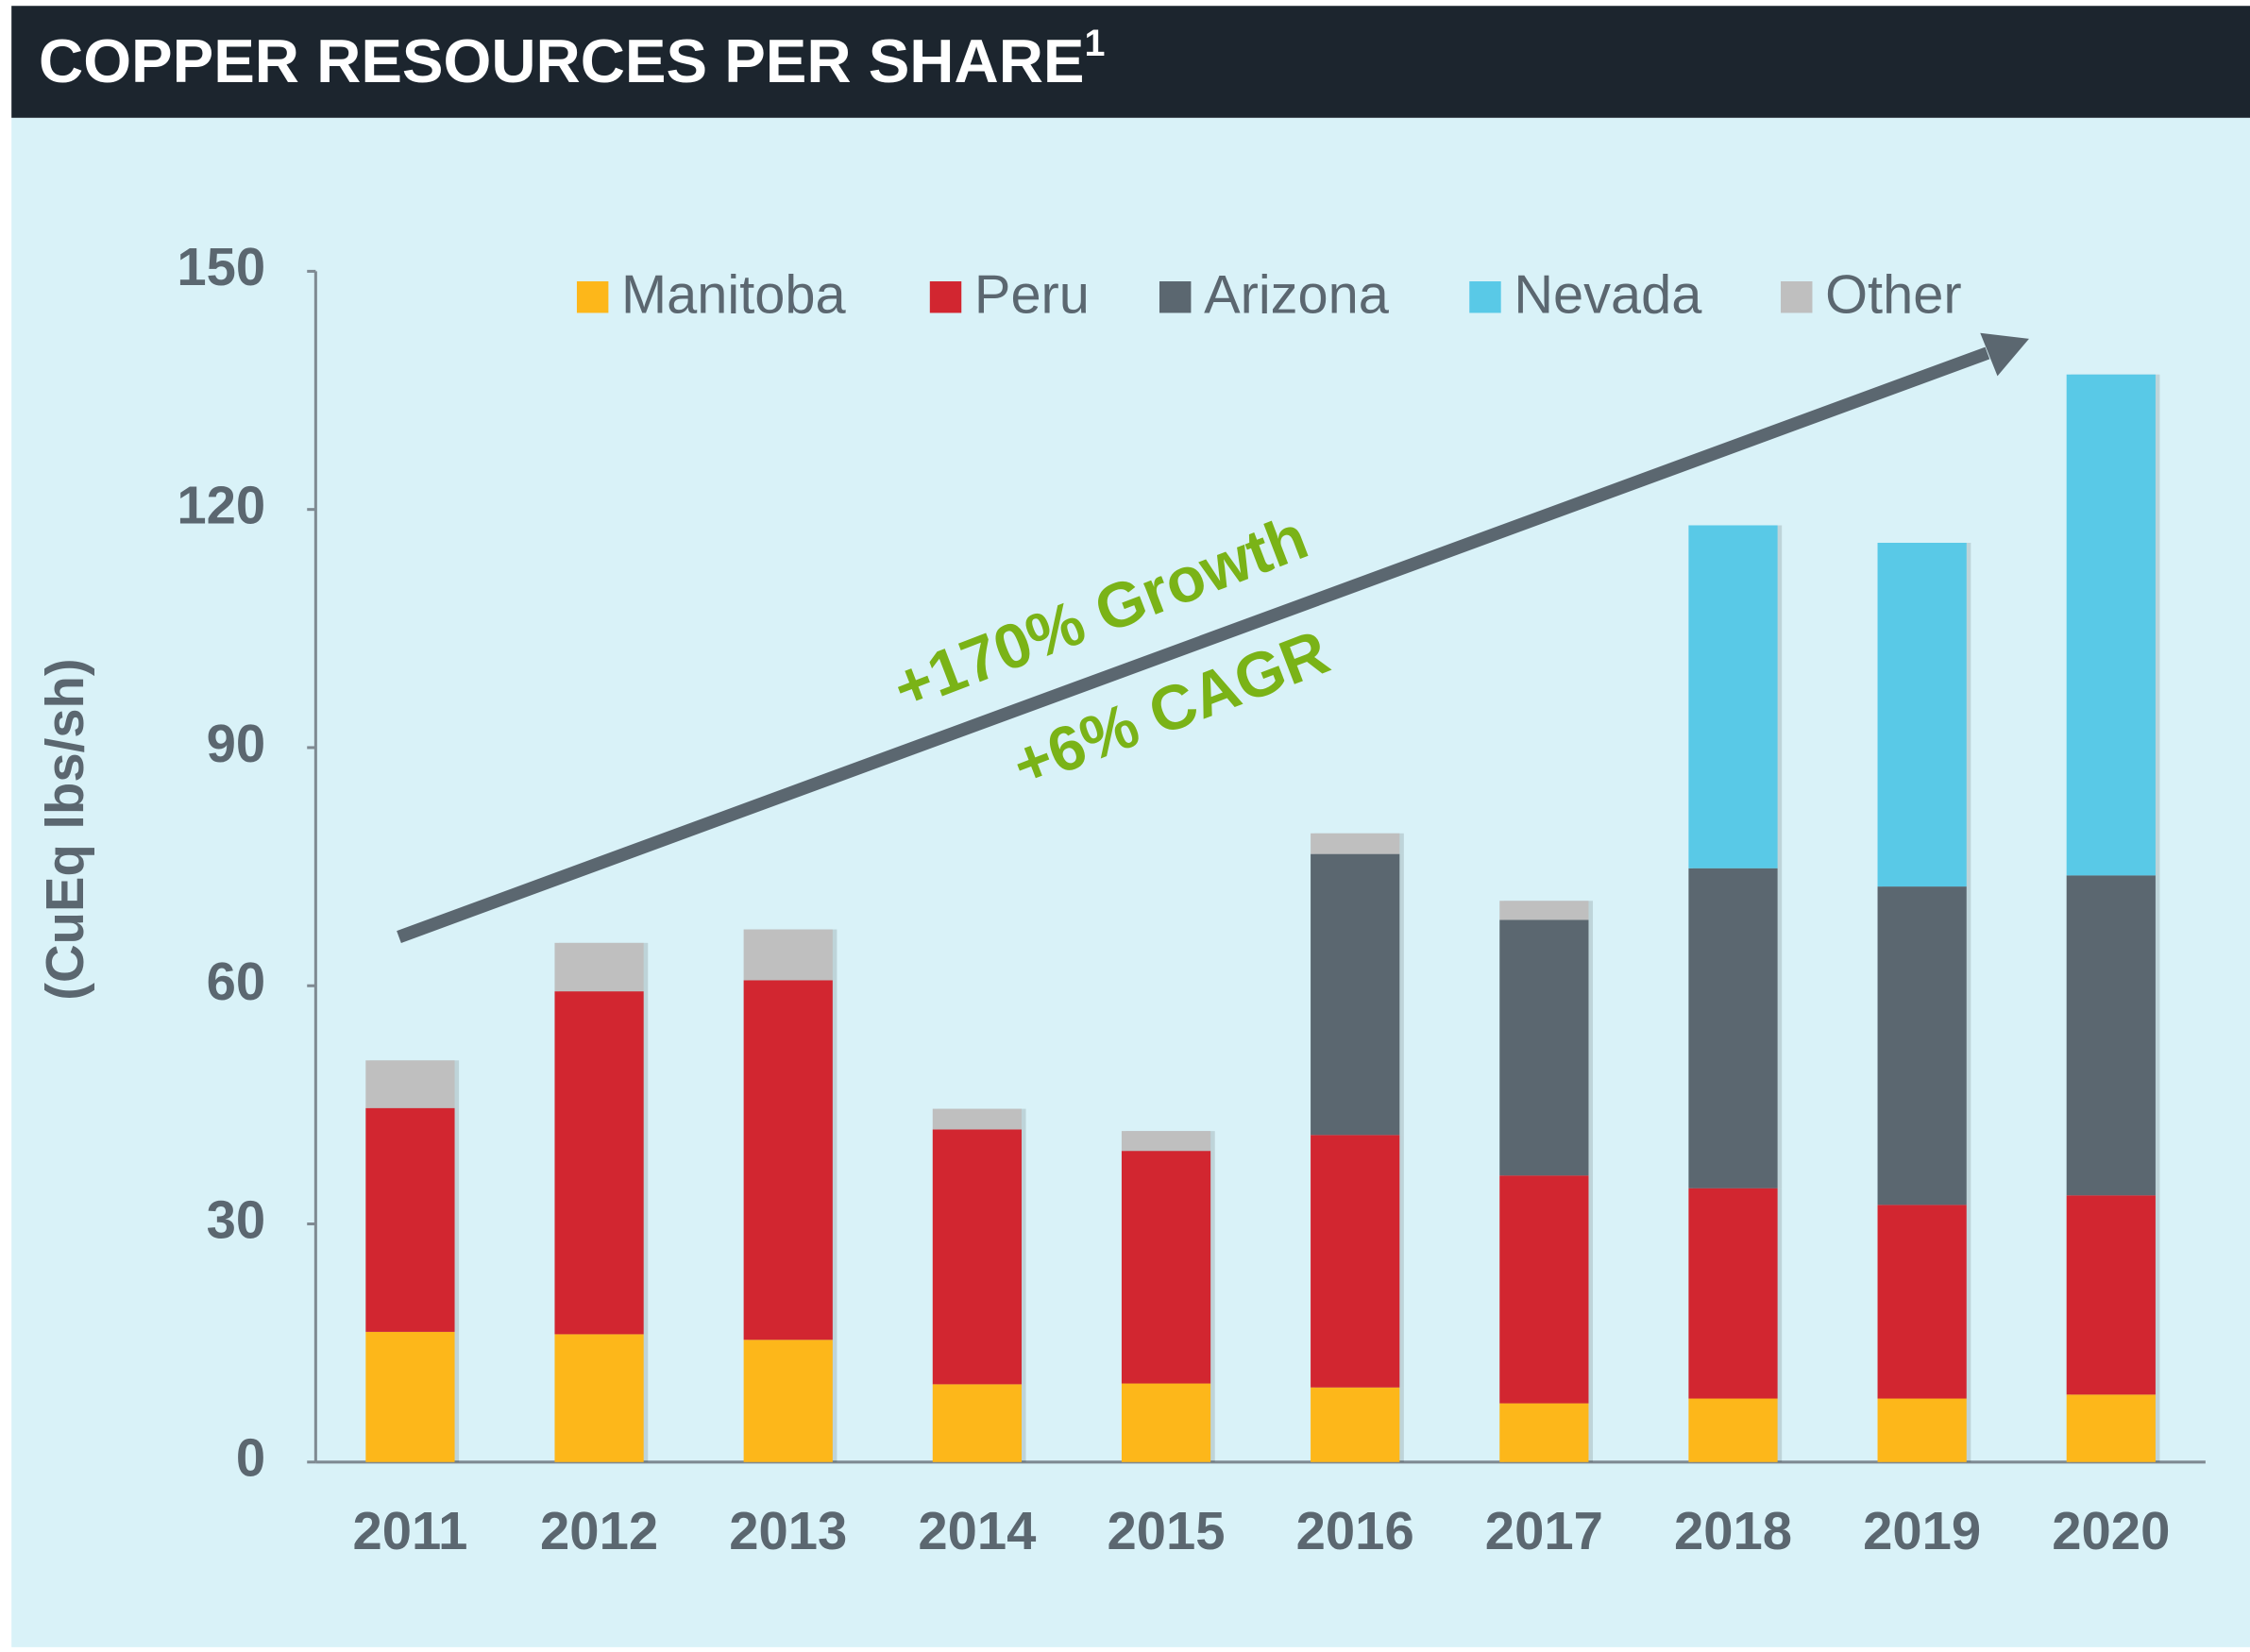 This screenshot has width=2250, height=1652. What do you see at coordinates (1922, 1530) in the screenshot?
I see `x-tick-label: 2019` at bounding box center [1922, 1530].